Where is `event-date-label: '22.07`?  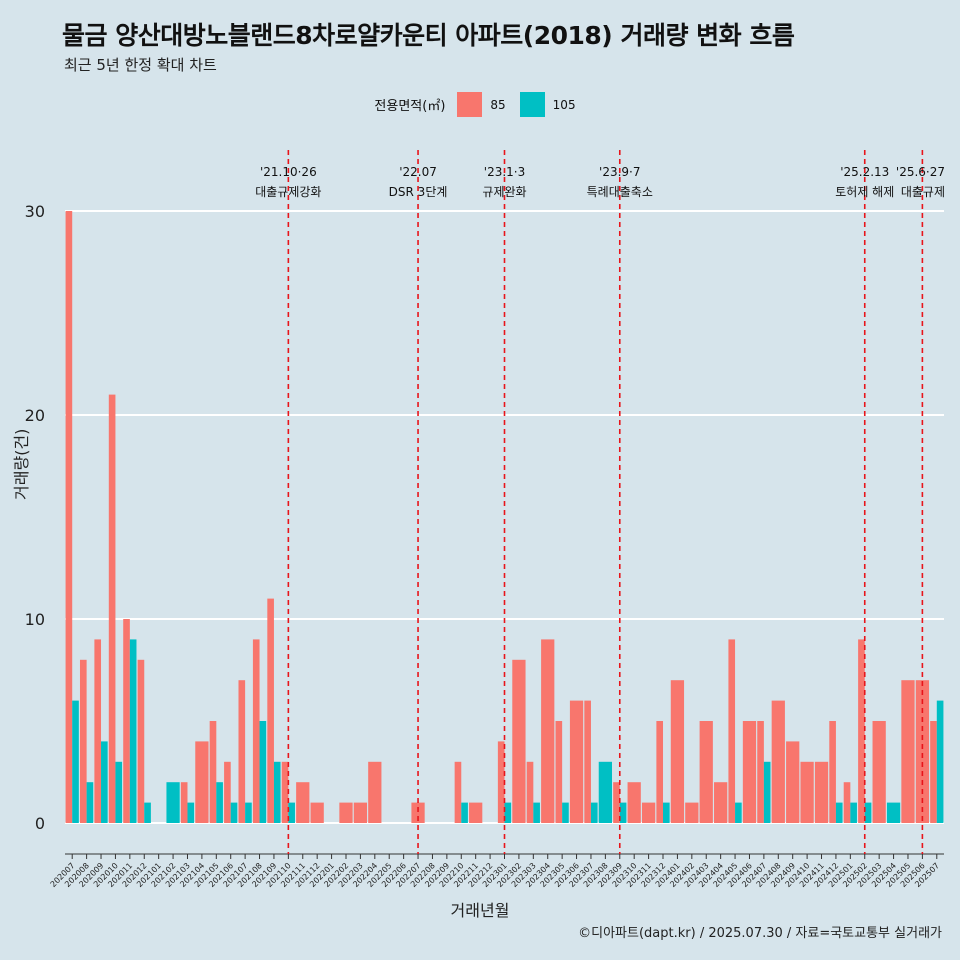
event-date-label: '22.07 is located at coordinates (418, 172).